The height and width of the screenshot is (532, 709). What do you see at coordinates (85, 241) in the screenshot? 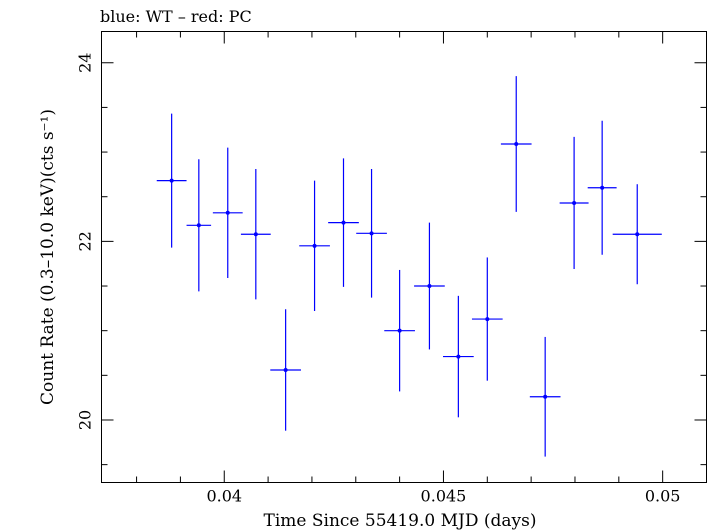
I see `y-tick-label: 22` at bounding box center [85, 241].